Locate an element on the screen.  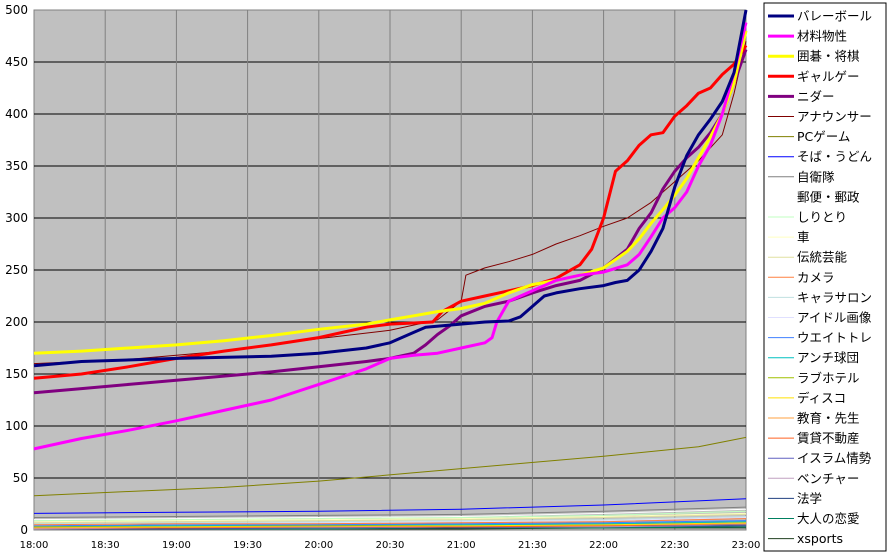
y-tick-label: 250 is located at coordinates (16, 270).